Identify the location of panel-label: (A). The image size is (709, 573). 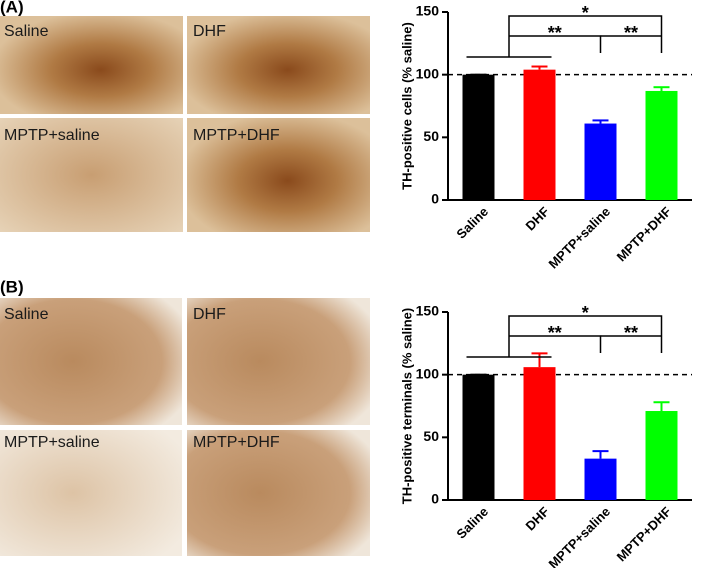
(12, 8).